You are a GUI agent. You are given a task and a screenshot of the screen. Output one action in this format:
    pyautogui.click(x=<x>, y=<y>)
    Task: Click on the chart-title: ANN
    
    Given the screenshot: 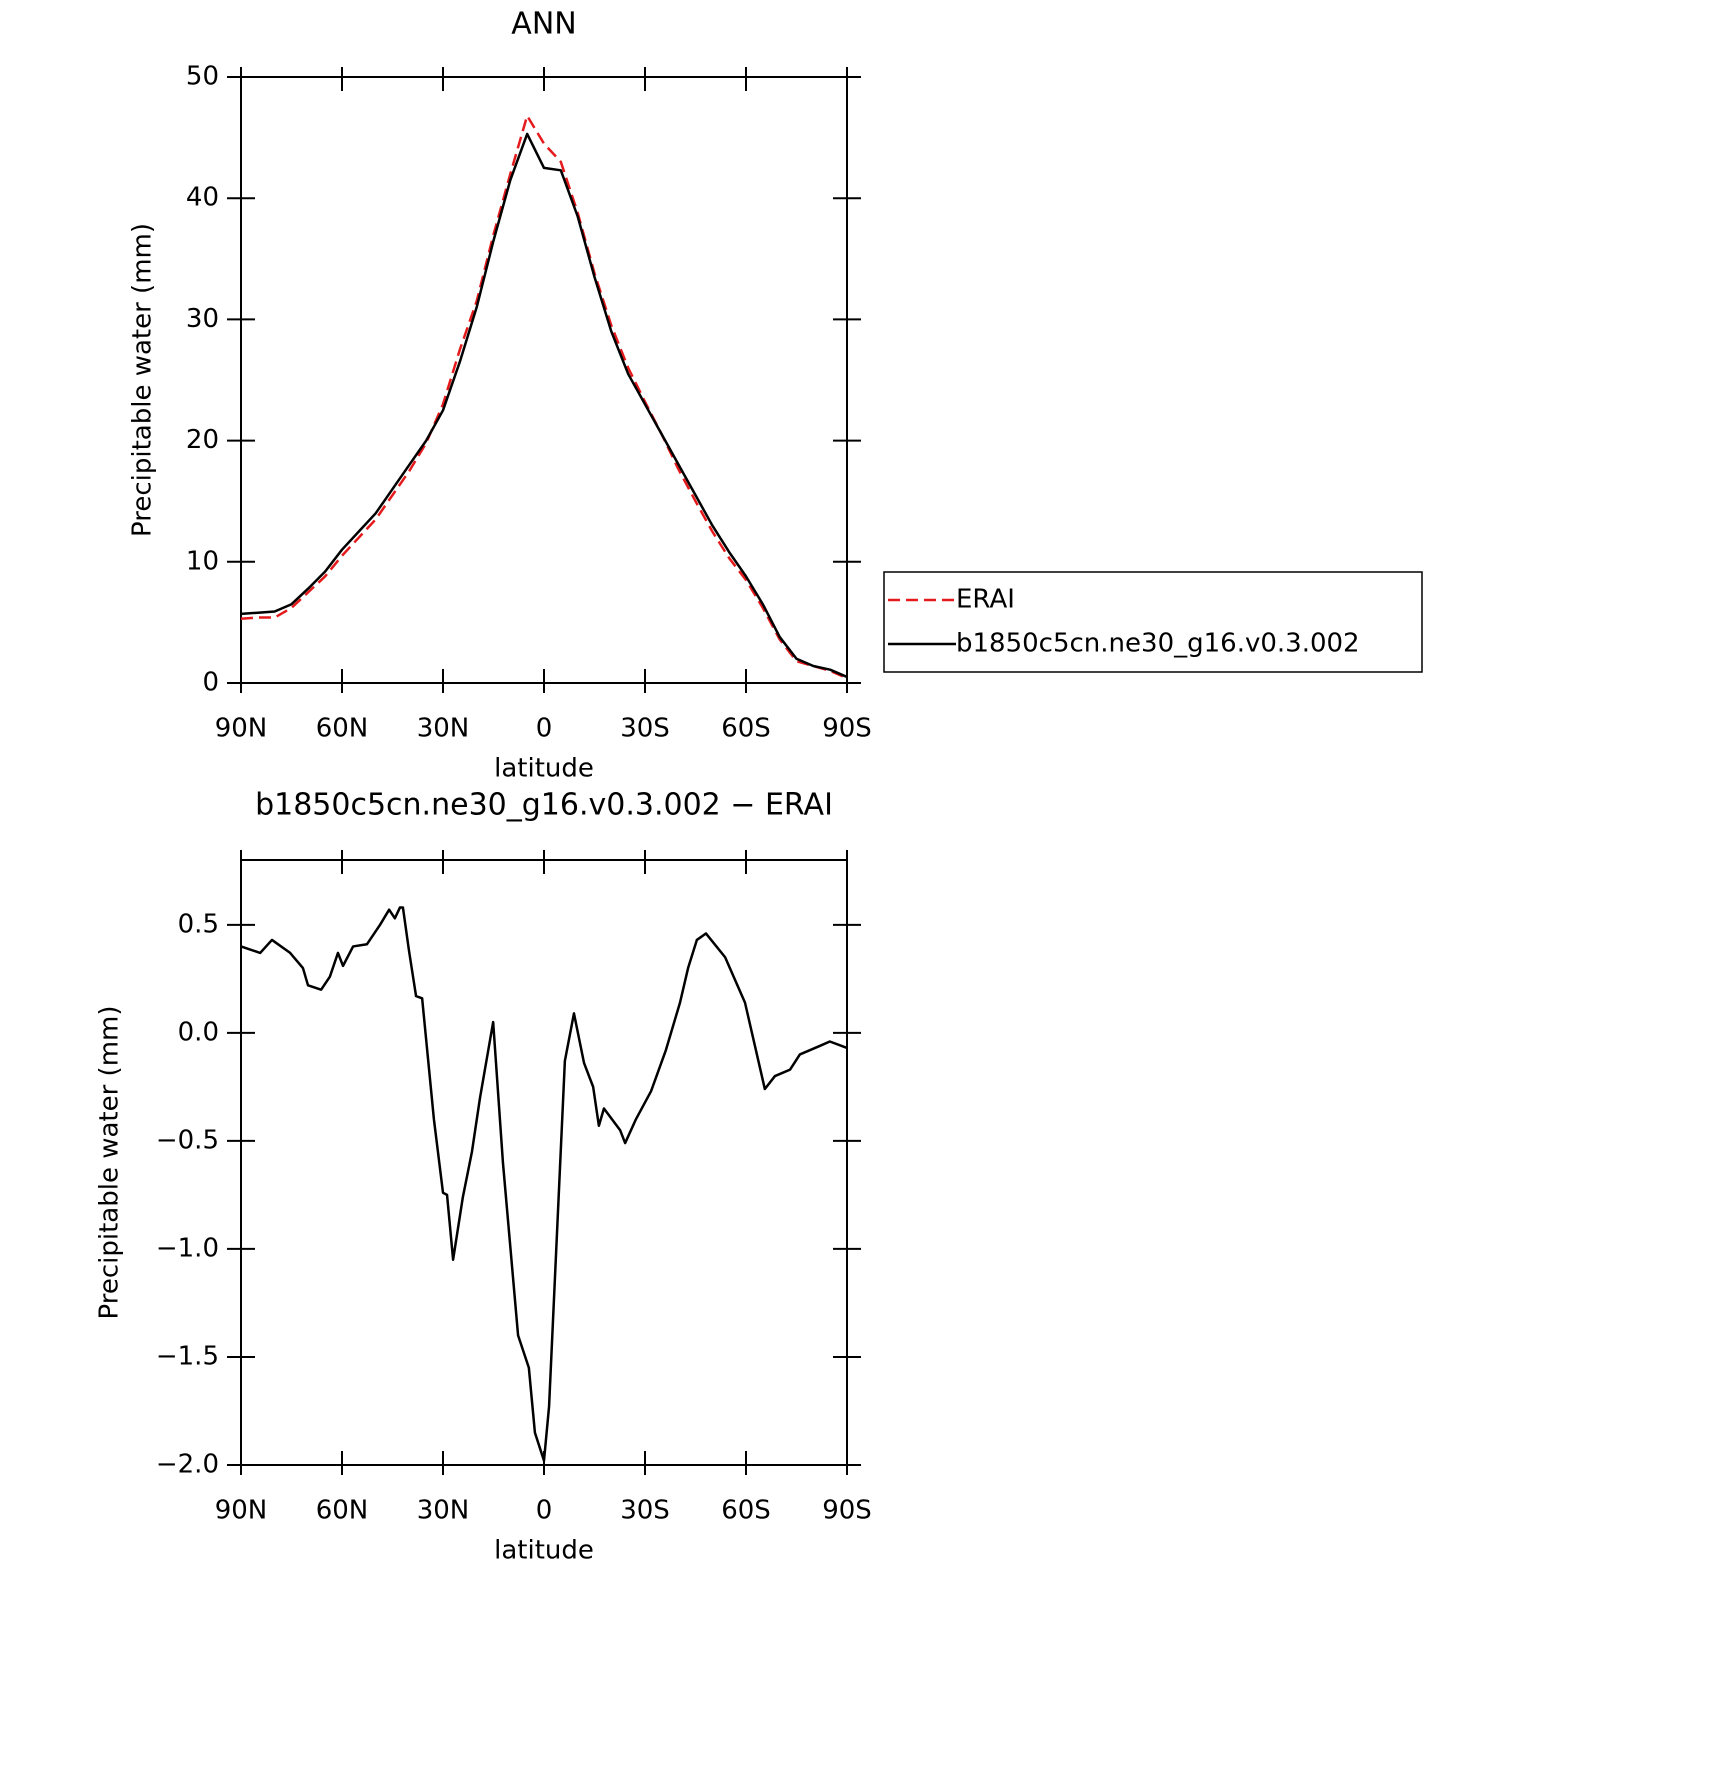 What is the action you would take?
    pyautogui.click(x=543, y=24)
    